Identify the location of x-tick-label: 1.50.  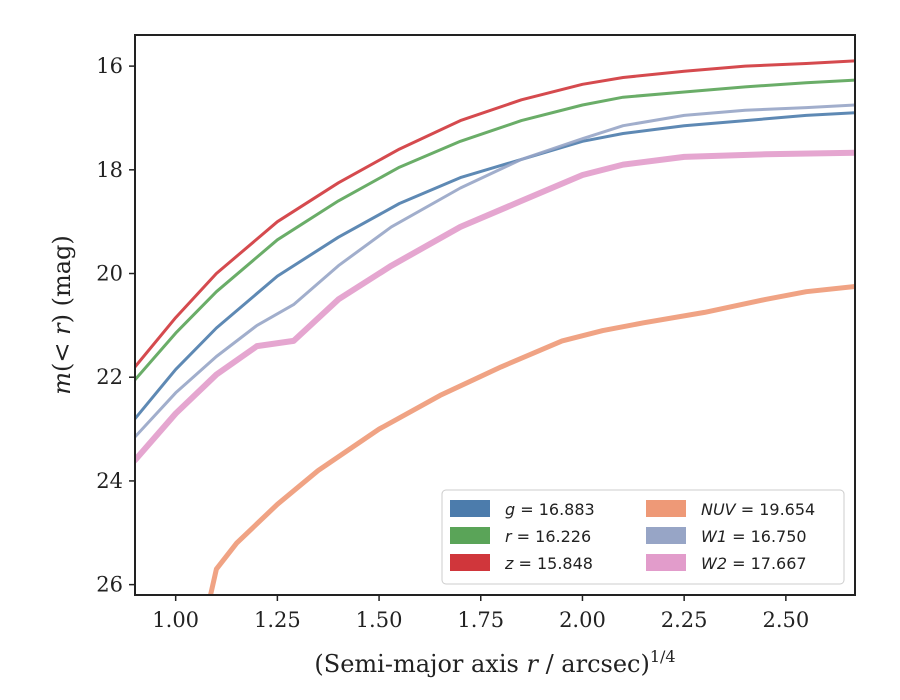
(379, 620).